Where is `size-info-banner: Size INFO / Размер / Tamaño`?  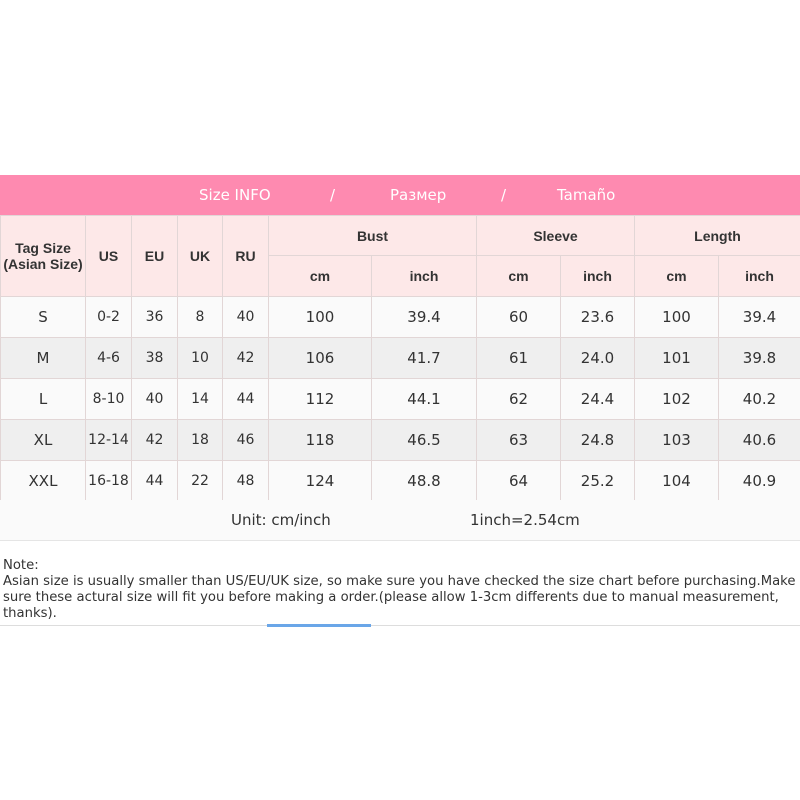 size-info-banner: Size INFO / Размер / Tamaño is located at coordinates (400, 195).